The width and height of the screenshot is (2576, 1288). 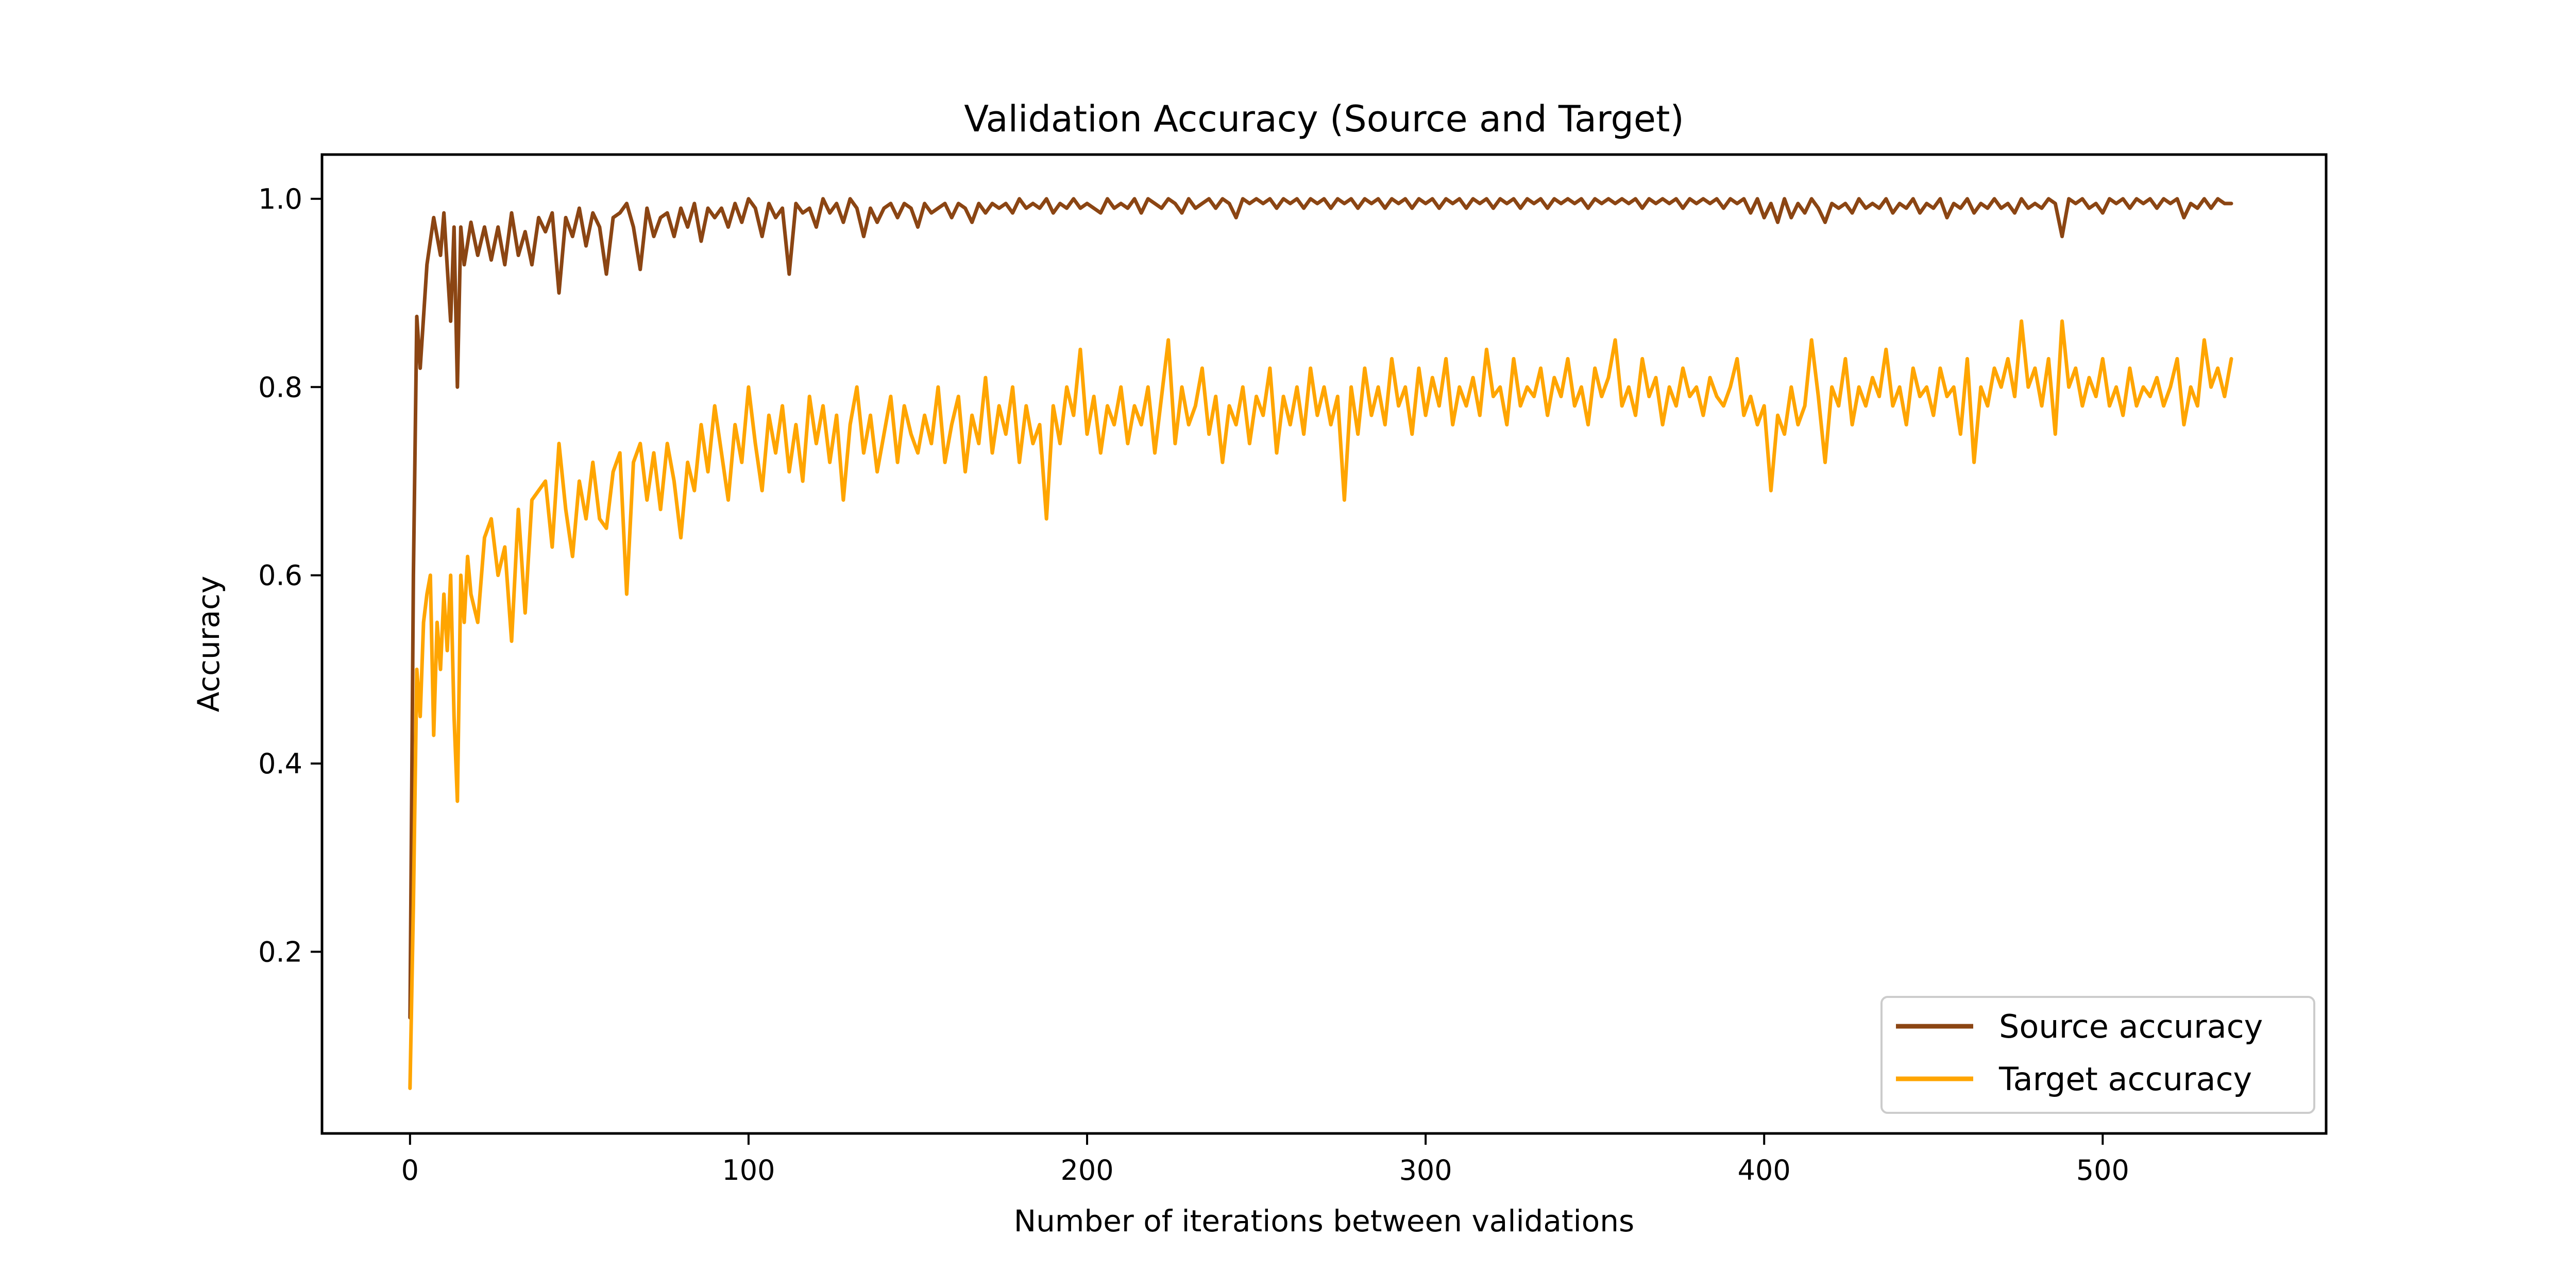 I want to click on x-tick-label: 0, so click(x=410, y=1170).